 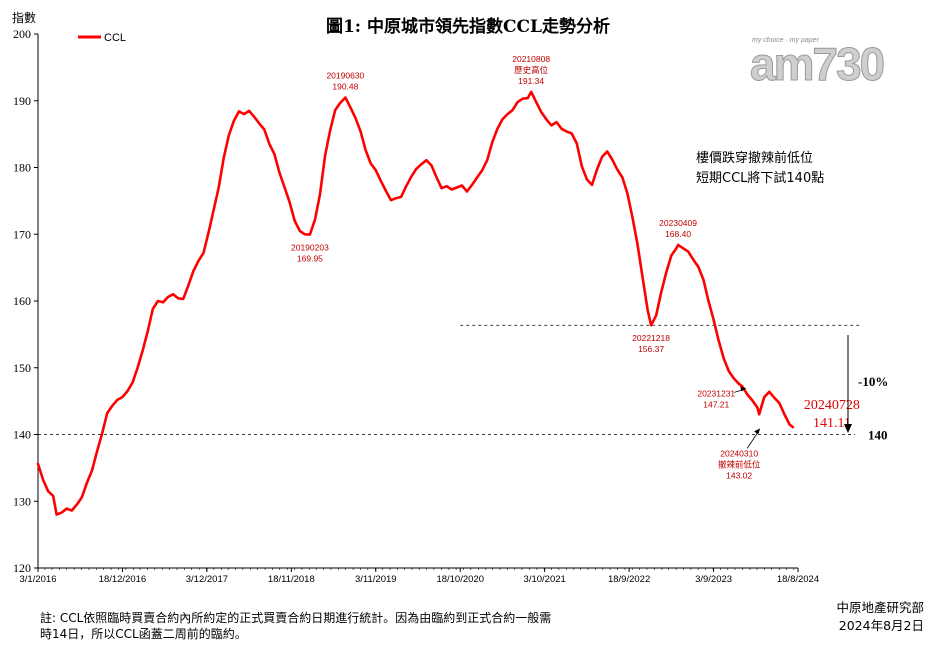 I want to click on annotation-text: 歷史高位, so click(x=531, y=70).